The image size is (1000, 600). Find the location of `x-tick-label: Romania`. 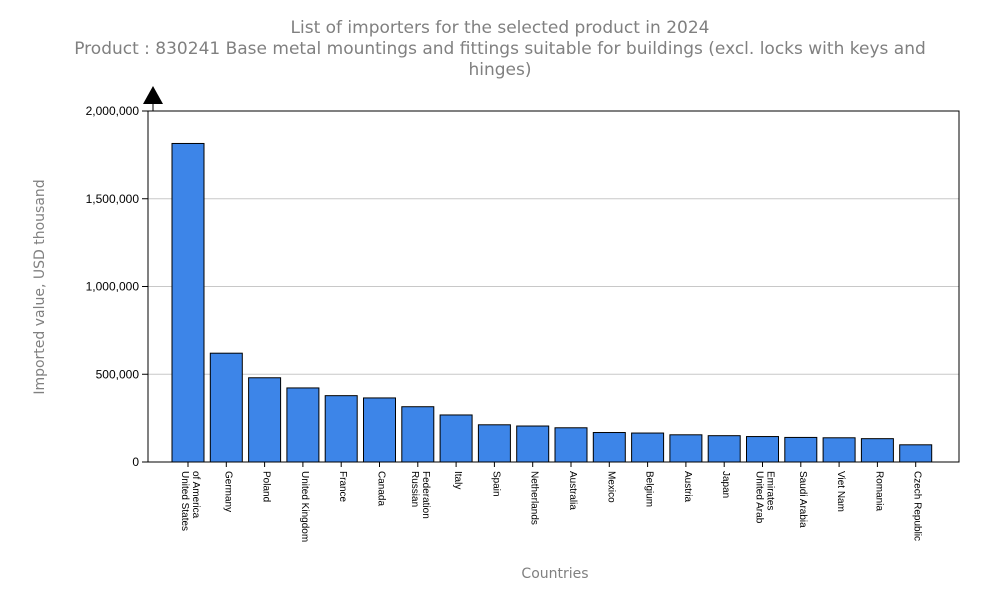

x-tick-label: Romania is located at coordinates (878, 491).